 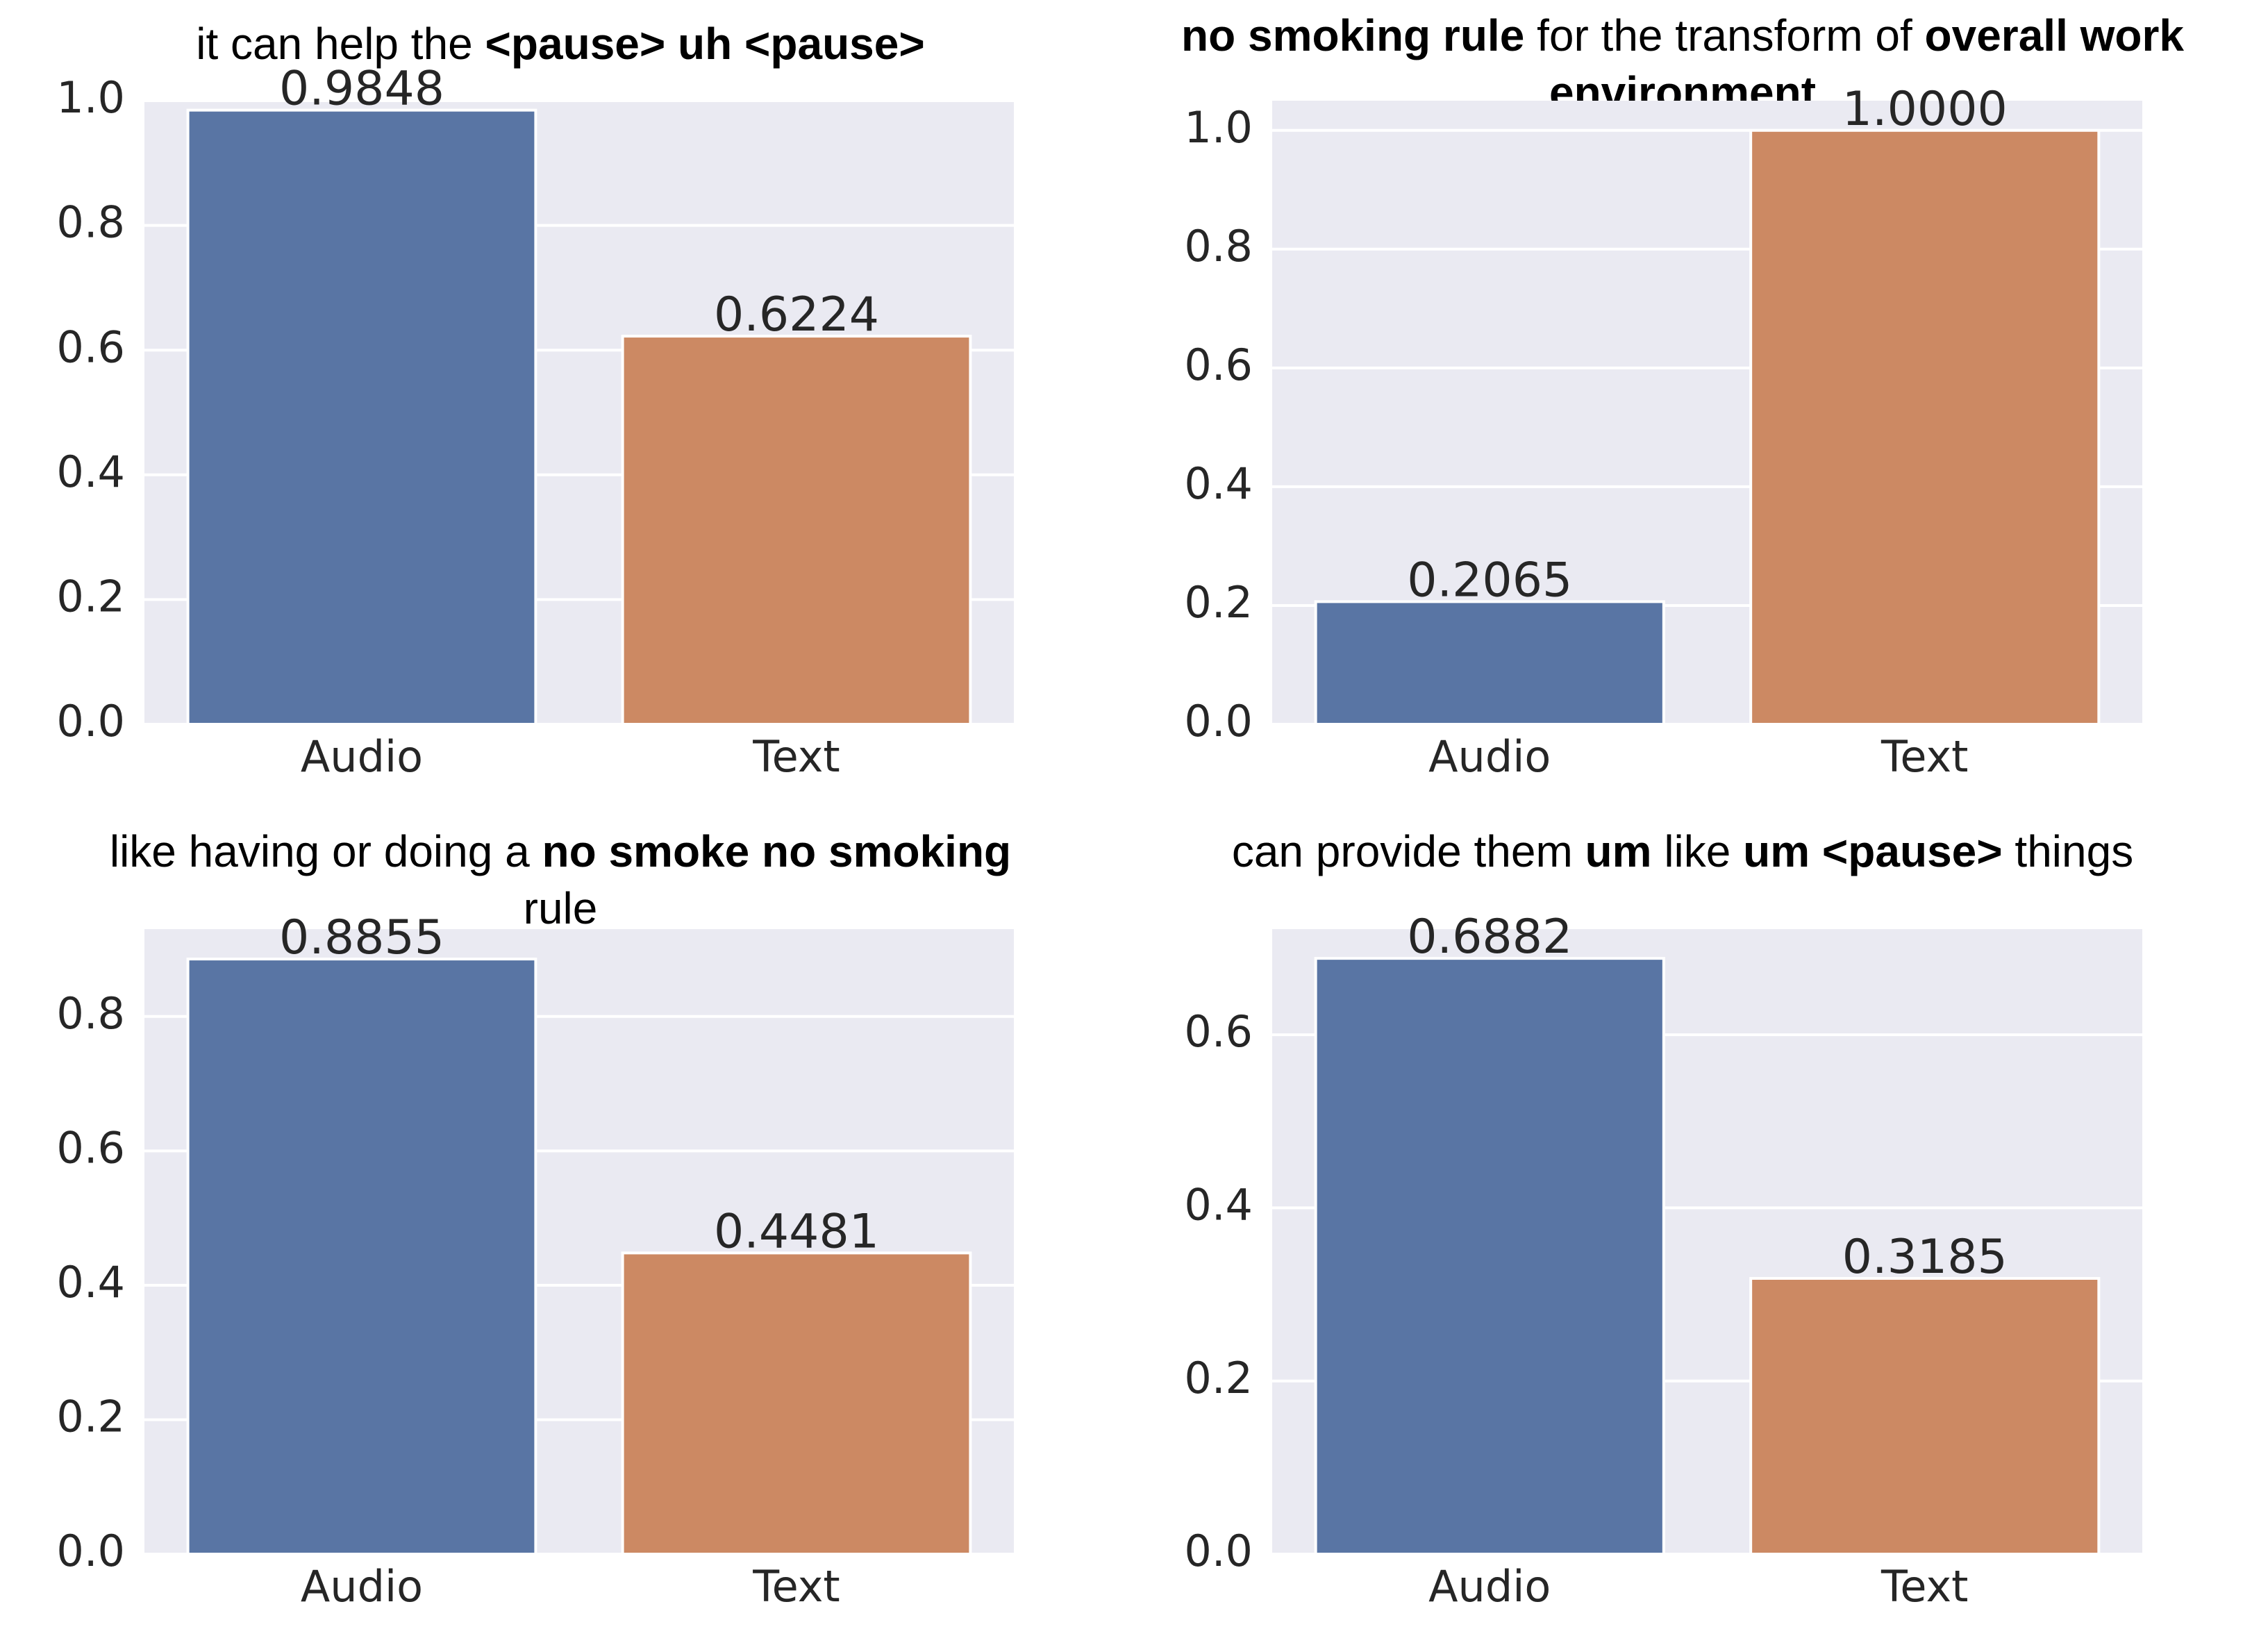 What do you see at coordinates (1218, 721) in the screenshot?
I see `chart-2-ytick-label: 0.0` at bounding box center [1218, 721].